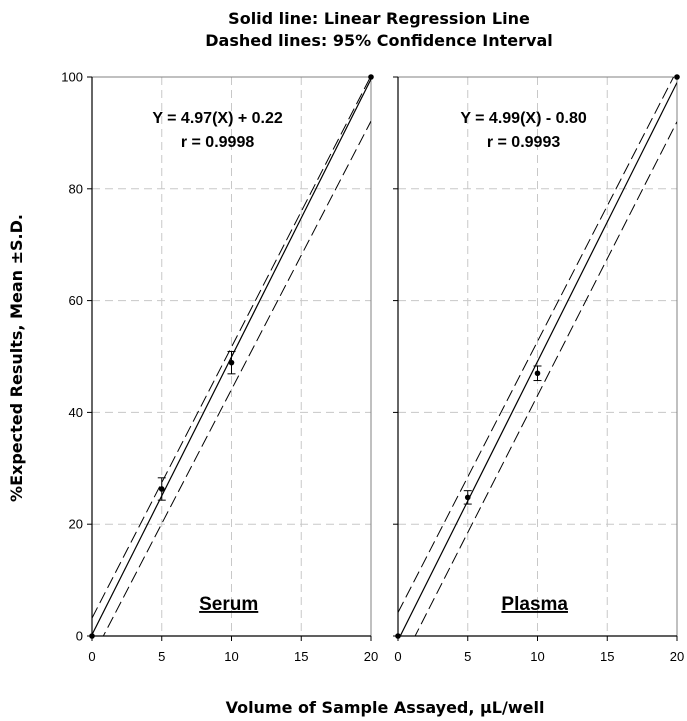 This screenshot has width=687, height=721. I want to click on panel-plasma-x-tick-label-15: 15, so click(607, 656).